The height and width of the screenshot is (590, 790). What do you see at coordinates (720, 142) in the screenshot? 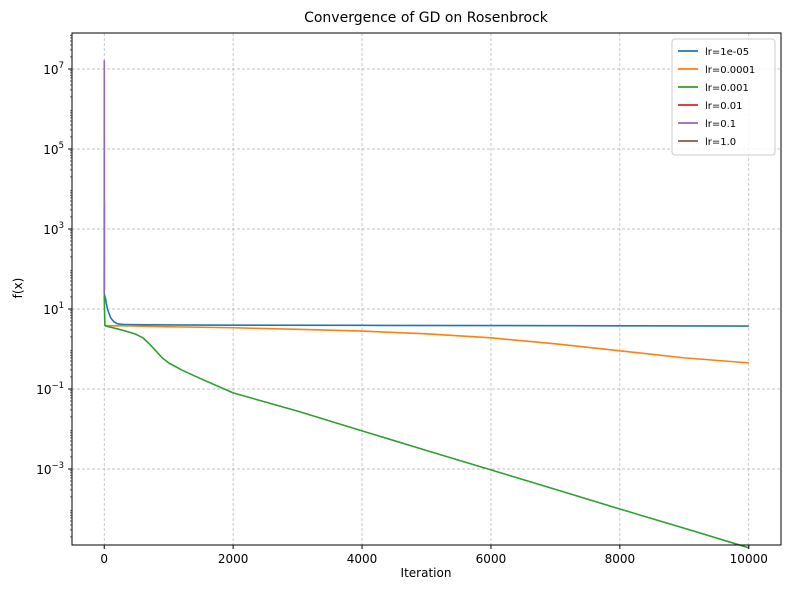
I see `legend-label: lr=1.0` at bounding box center [720, 142].